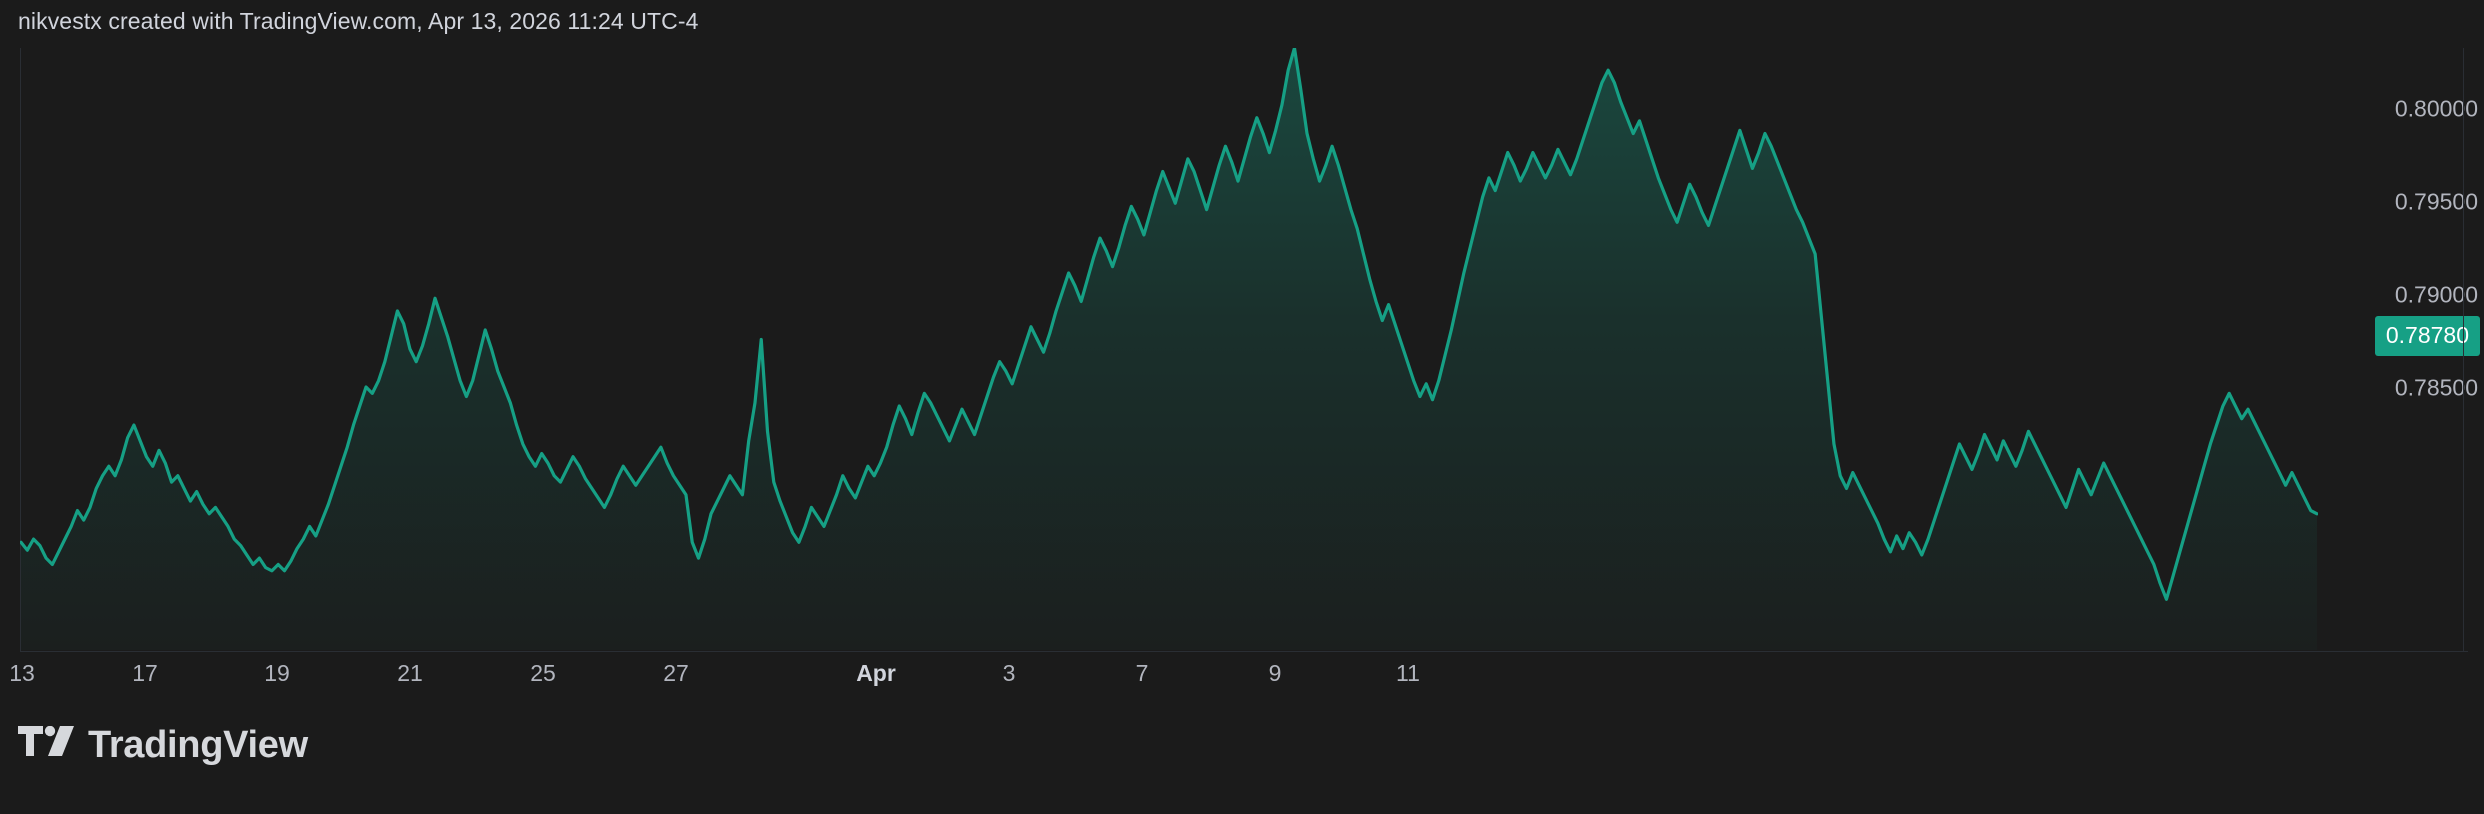 The height and width of the screenshot is (814, 2484). What do you see at coordinates (1009, 673) in the screenshot?
I see `time-tick-7: 3` at bounding box center [1009, 673].